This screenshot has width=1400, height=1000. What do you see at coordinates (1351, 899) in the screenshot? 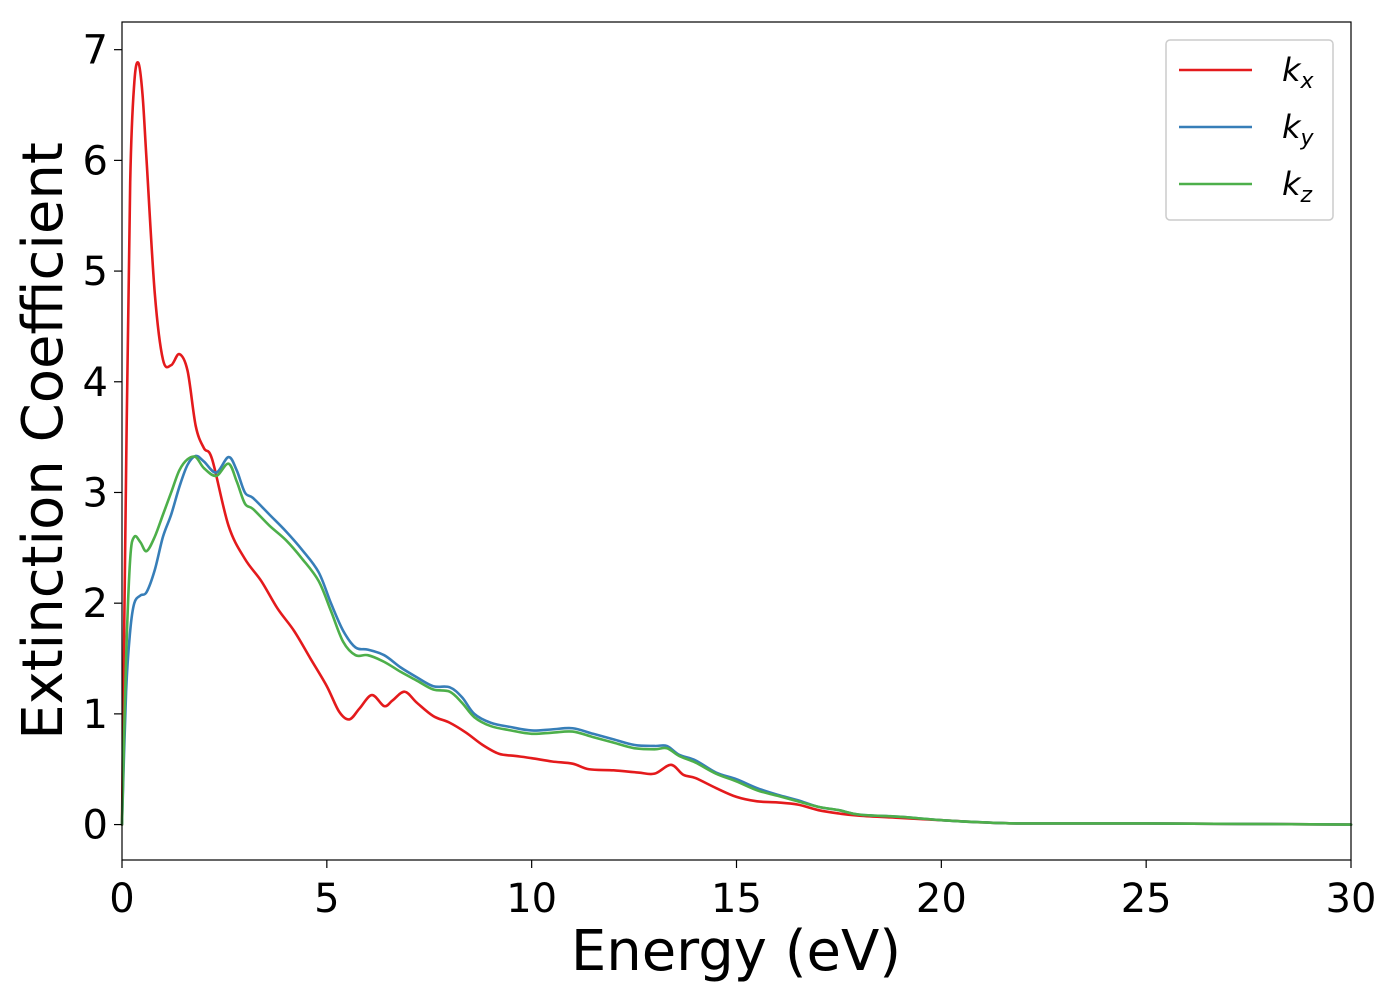
I see `x-tick-label: 30` at bounding box center [1351, 899].